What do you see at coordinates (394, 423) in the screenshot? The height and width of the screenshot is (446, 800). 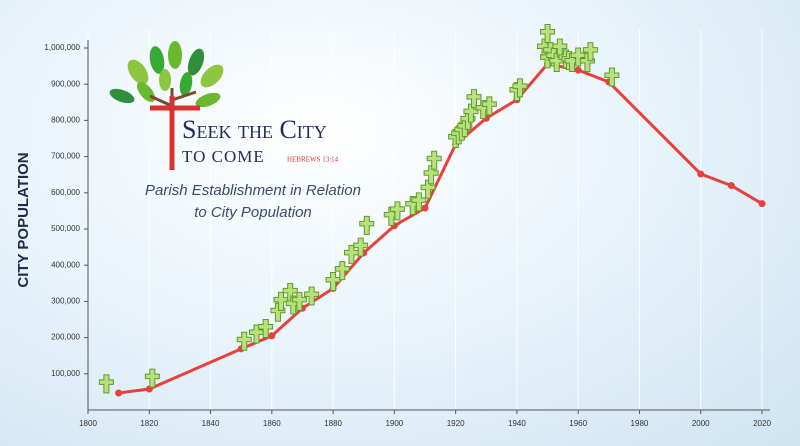 I see `x-tick-label: 1900` at bounding box center [394, 423].